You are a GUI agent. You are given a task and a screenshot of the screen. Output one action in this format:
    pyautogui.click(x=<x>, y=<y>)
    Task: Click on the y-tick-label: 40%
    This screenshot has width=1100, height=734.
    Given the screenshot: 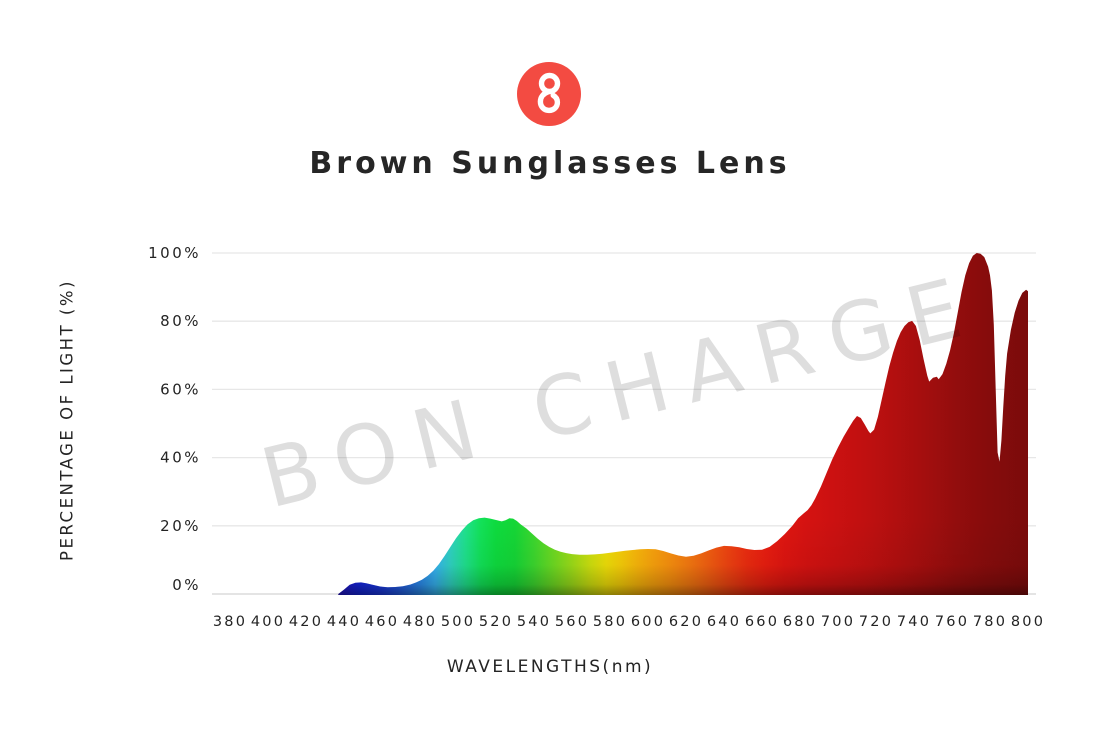 What is the action you would take?
    pyautogui.click(x=180, y=458)
    